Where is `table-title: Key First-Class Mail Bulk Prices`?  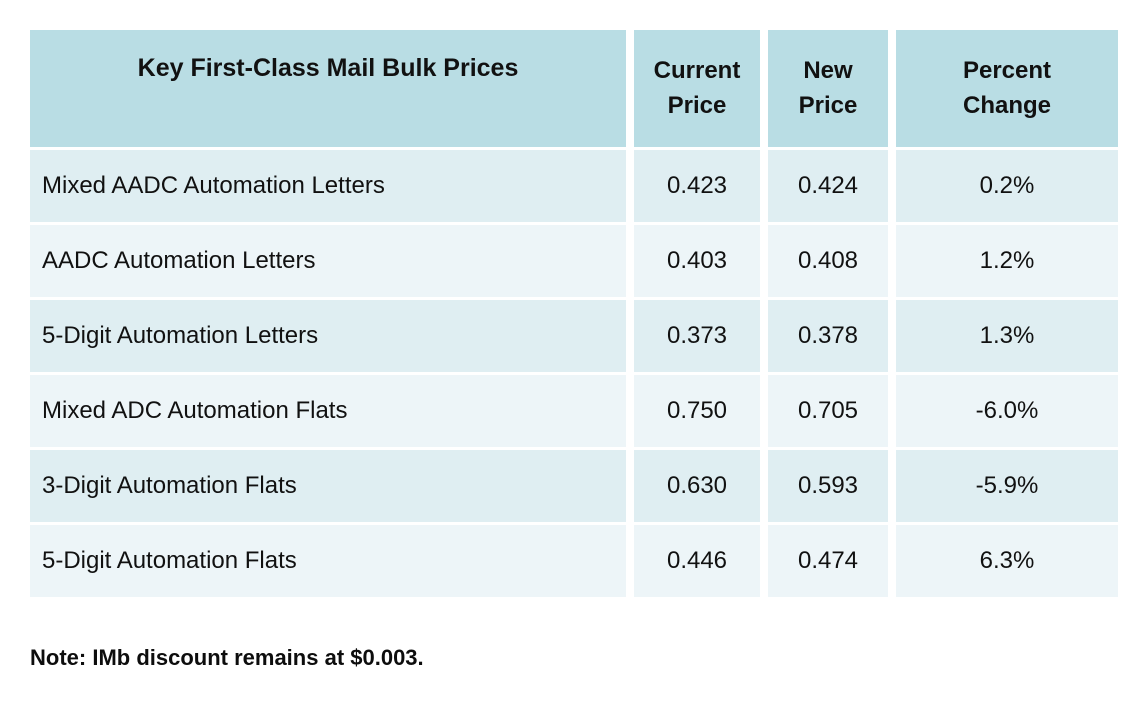
table-title: Key First-Class Mail Bulk Prices is located at coordinates (328, 88).